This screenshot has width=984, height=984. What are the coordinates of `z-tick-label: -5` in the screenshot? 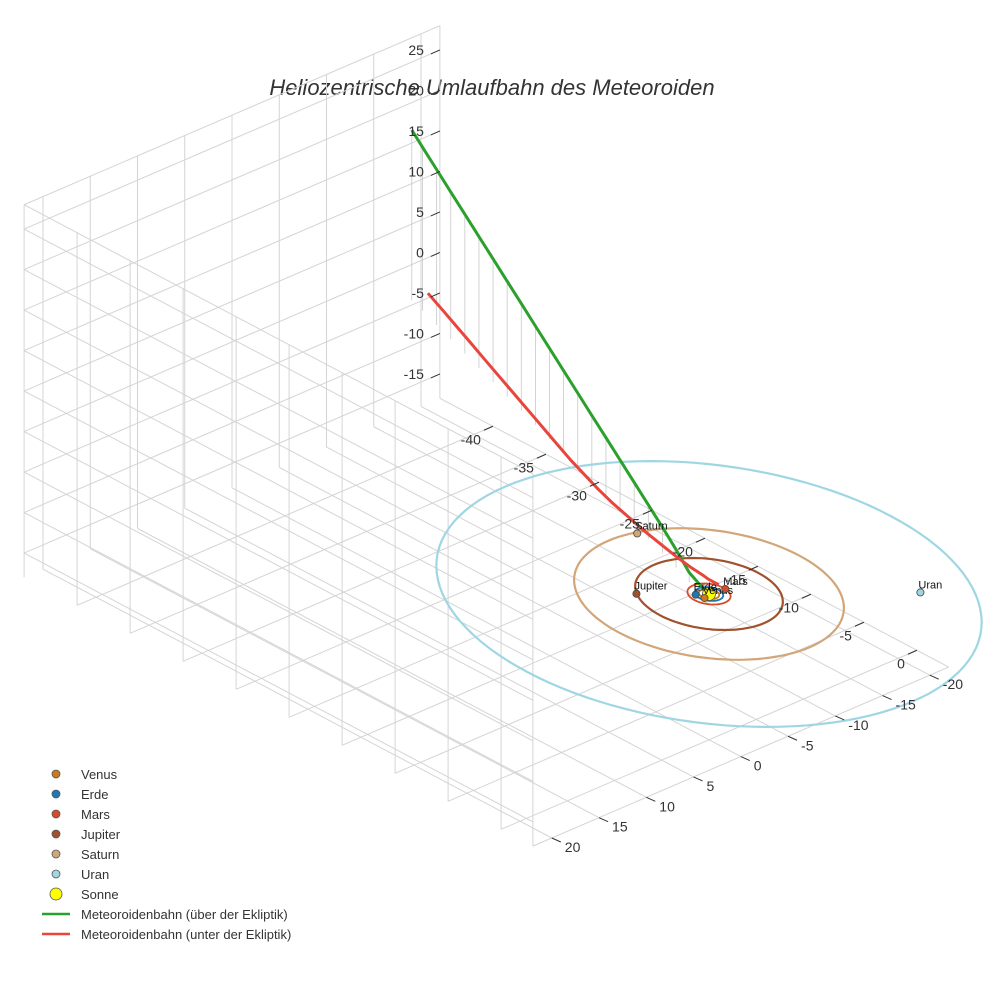 It's located at (417, 293).